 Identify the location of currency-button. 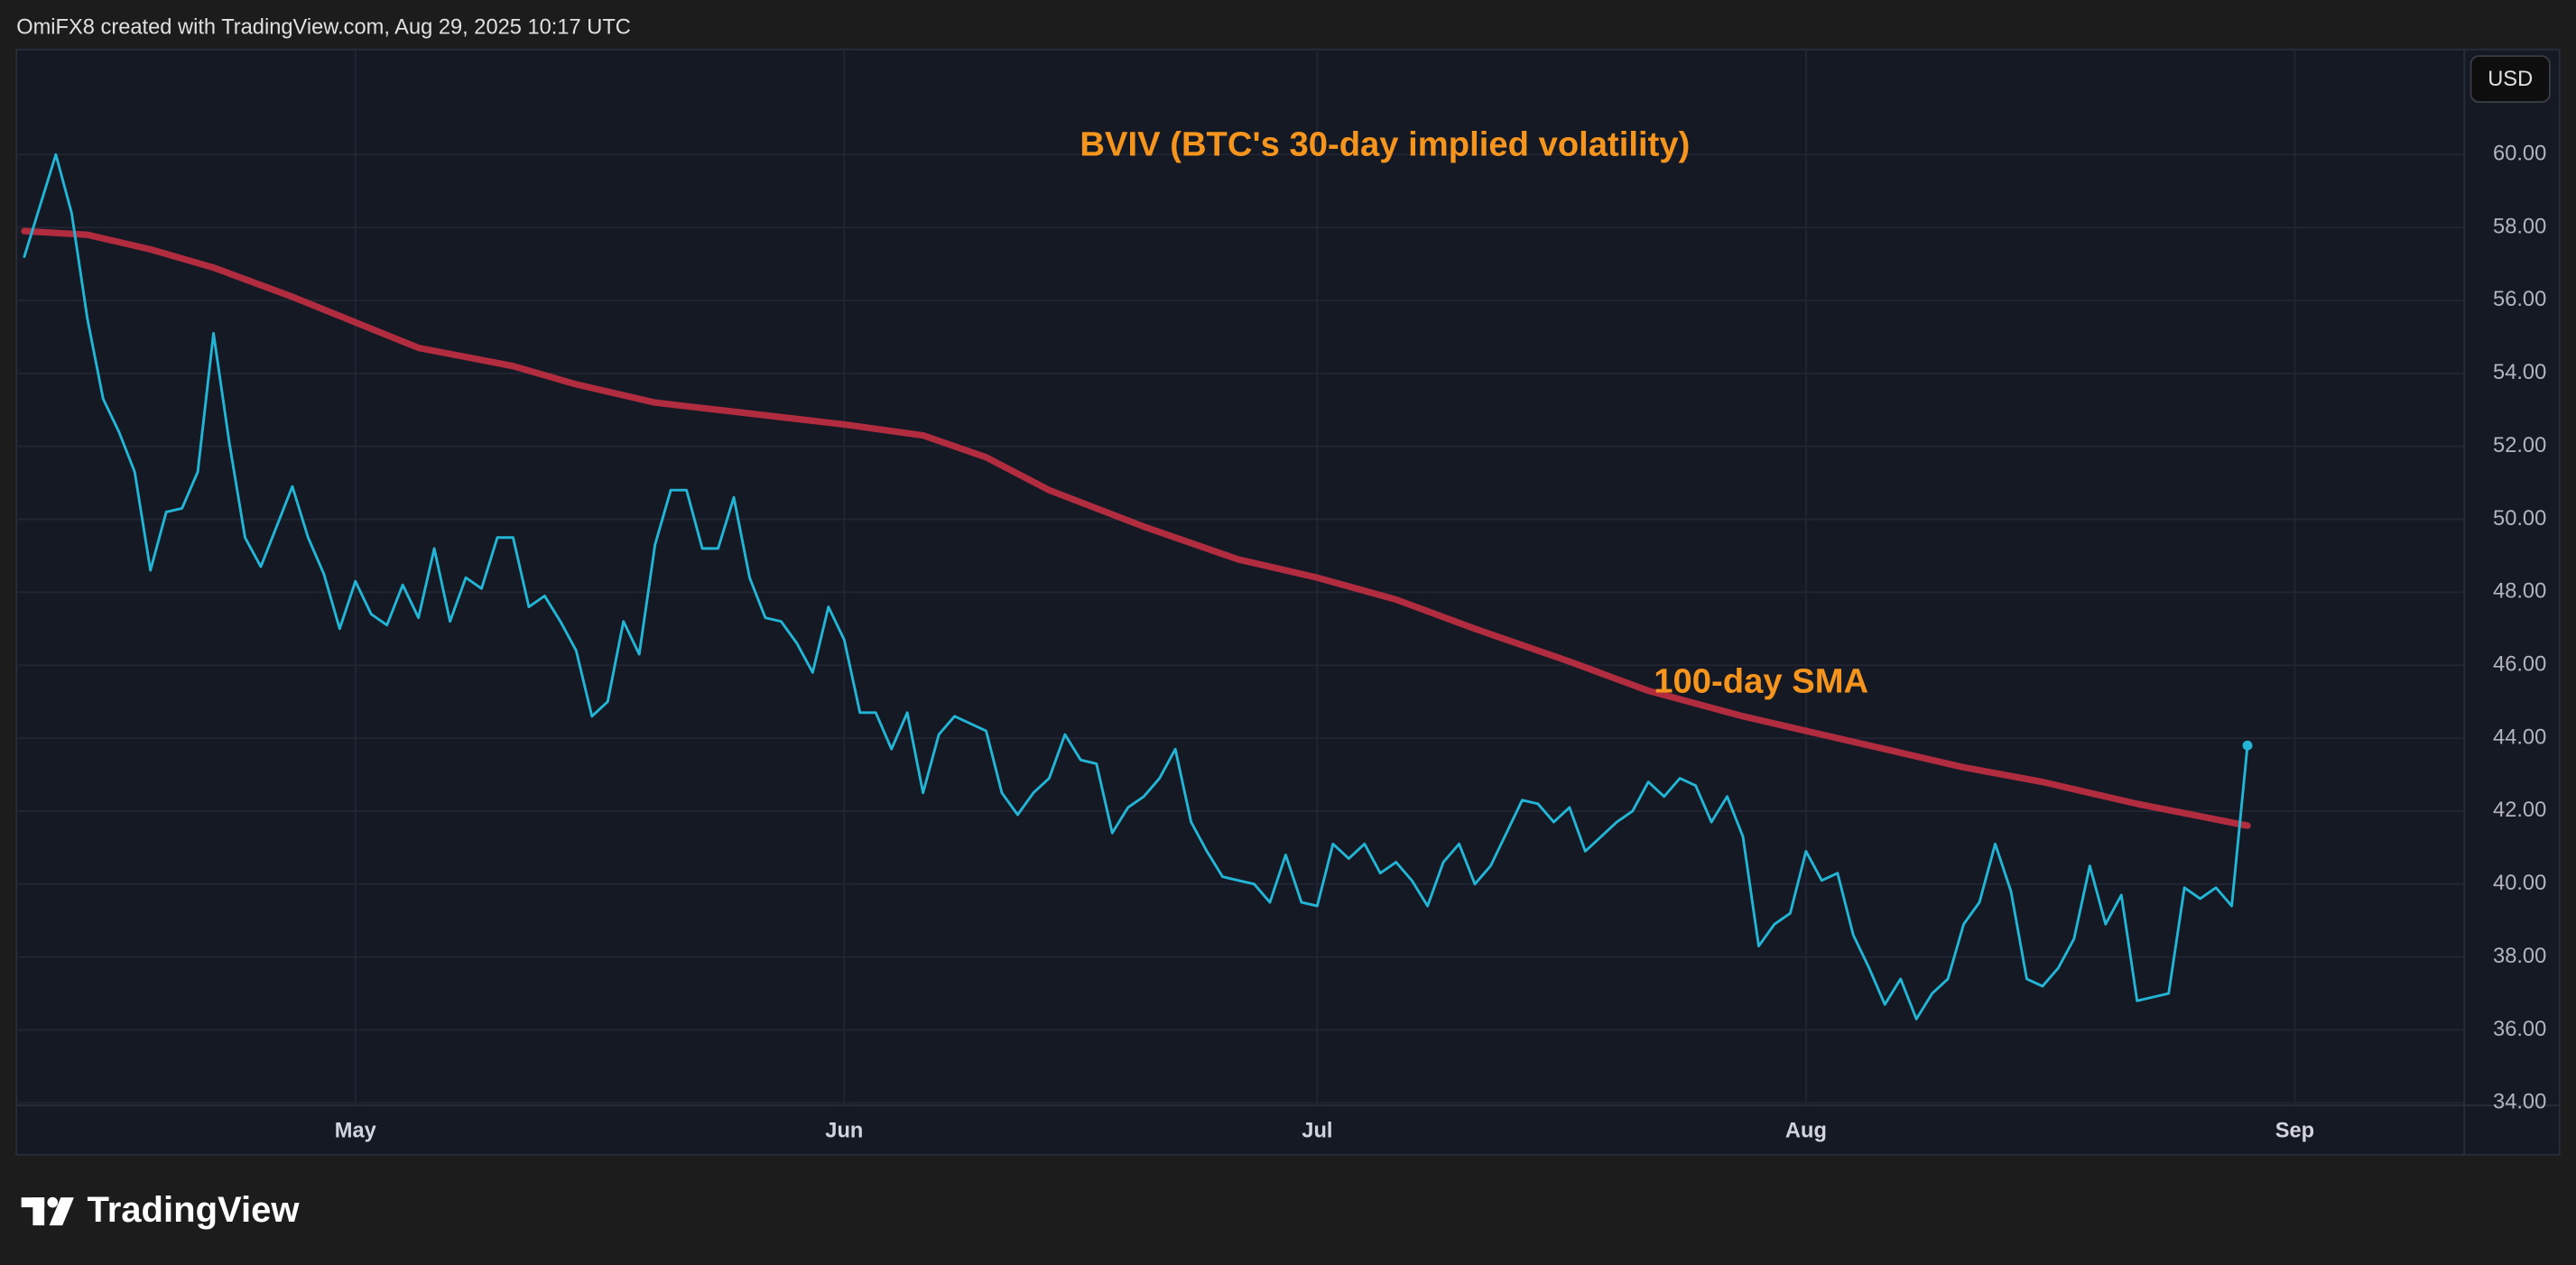
(2510, 79).